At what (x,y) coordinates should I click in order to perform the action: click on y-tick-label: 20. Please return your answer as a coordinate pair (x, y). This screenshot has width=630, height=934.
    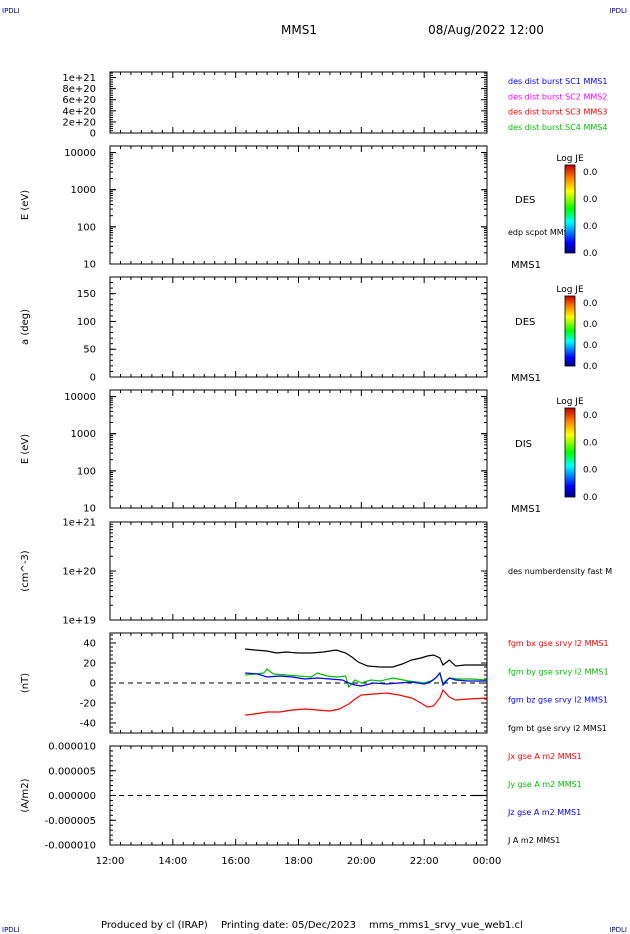
    Looking at the image, I should click on (89, 664).